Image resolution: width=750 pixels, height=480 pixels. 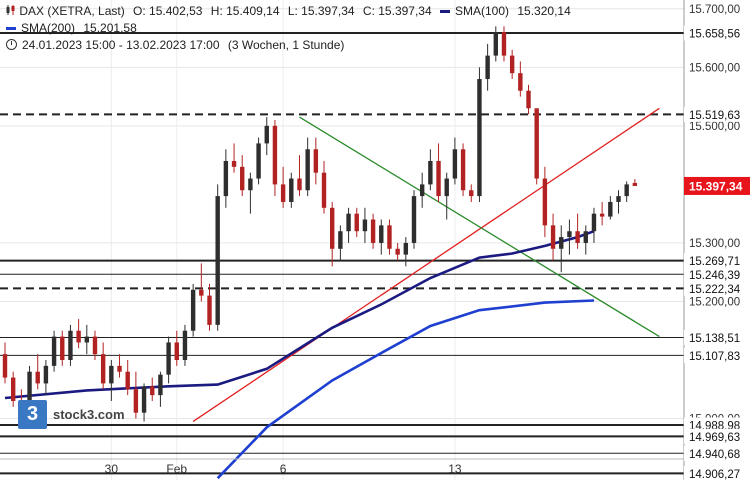 What do you see at coordinates (714, 302) in the screenshot?
I see `y-tick-label: 15.200,00` at bounding box center [714, 302].